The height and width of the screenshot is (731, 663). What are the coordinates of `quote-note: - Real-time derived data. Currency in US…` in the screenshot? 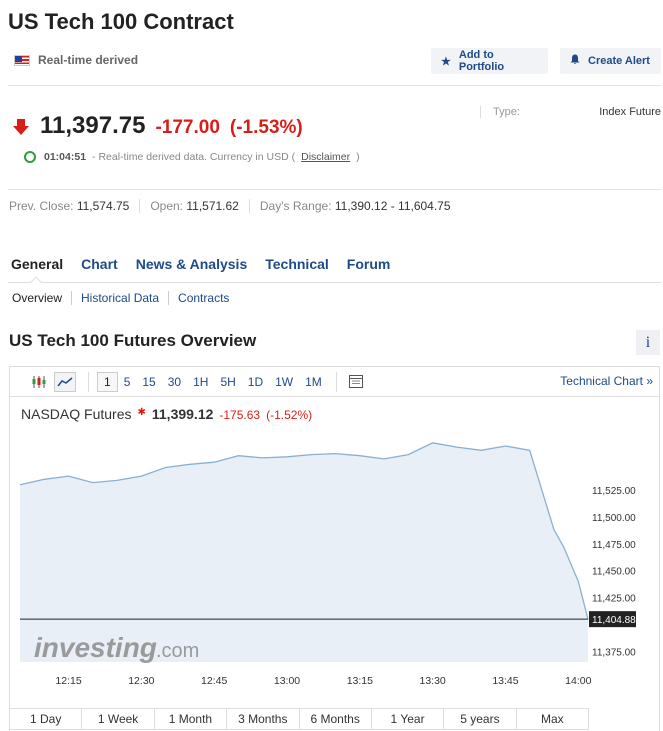 It's located at (194, 157).